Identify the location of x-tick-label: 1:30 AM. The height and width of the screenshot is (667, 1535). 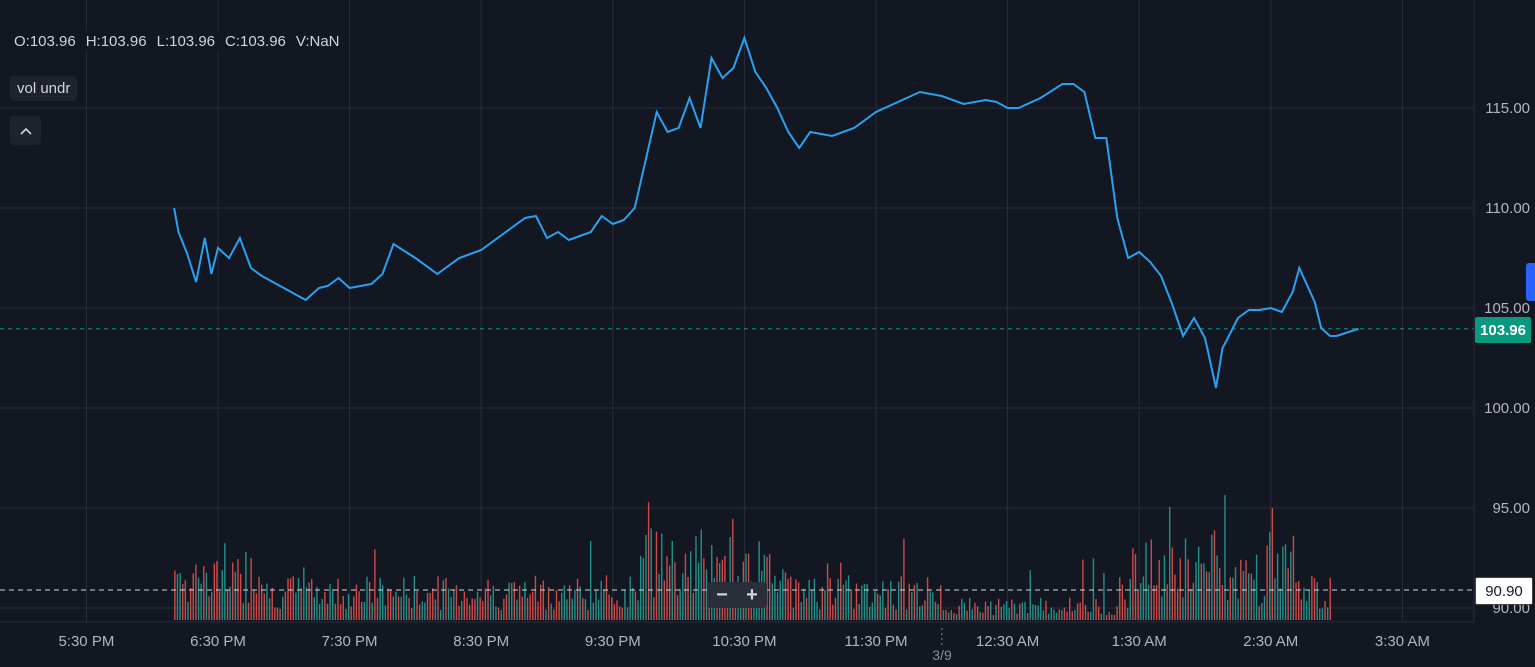
(1139, 641).